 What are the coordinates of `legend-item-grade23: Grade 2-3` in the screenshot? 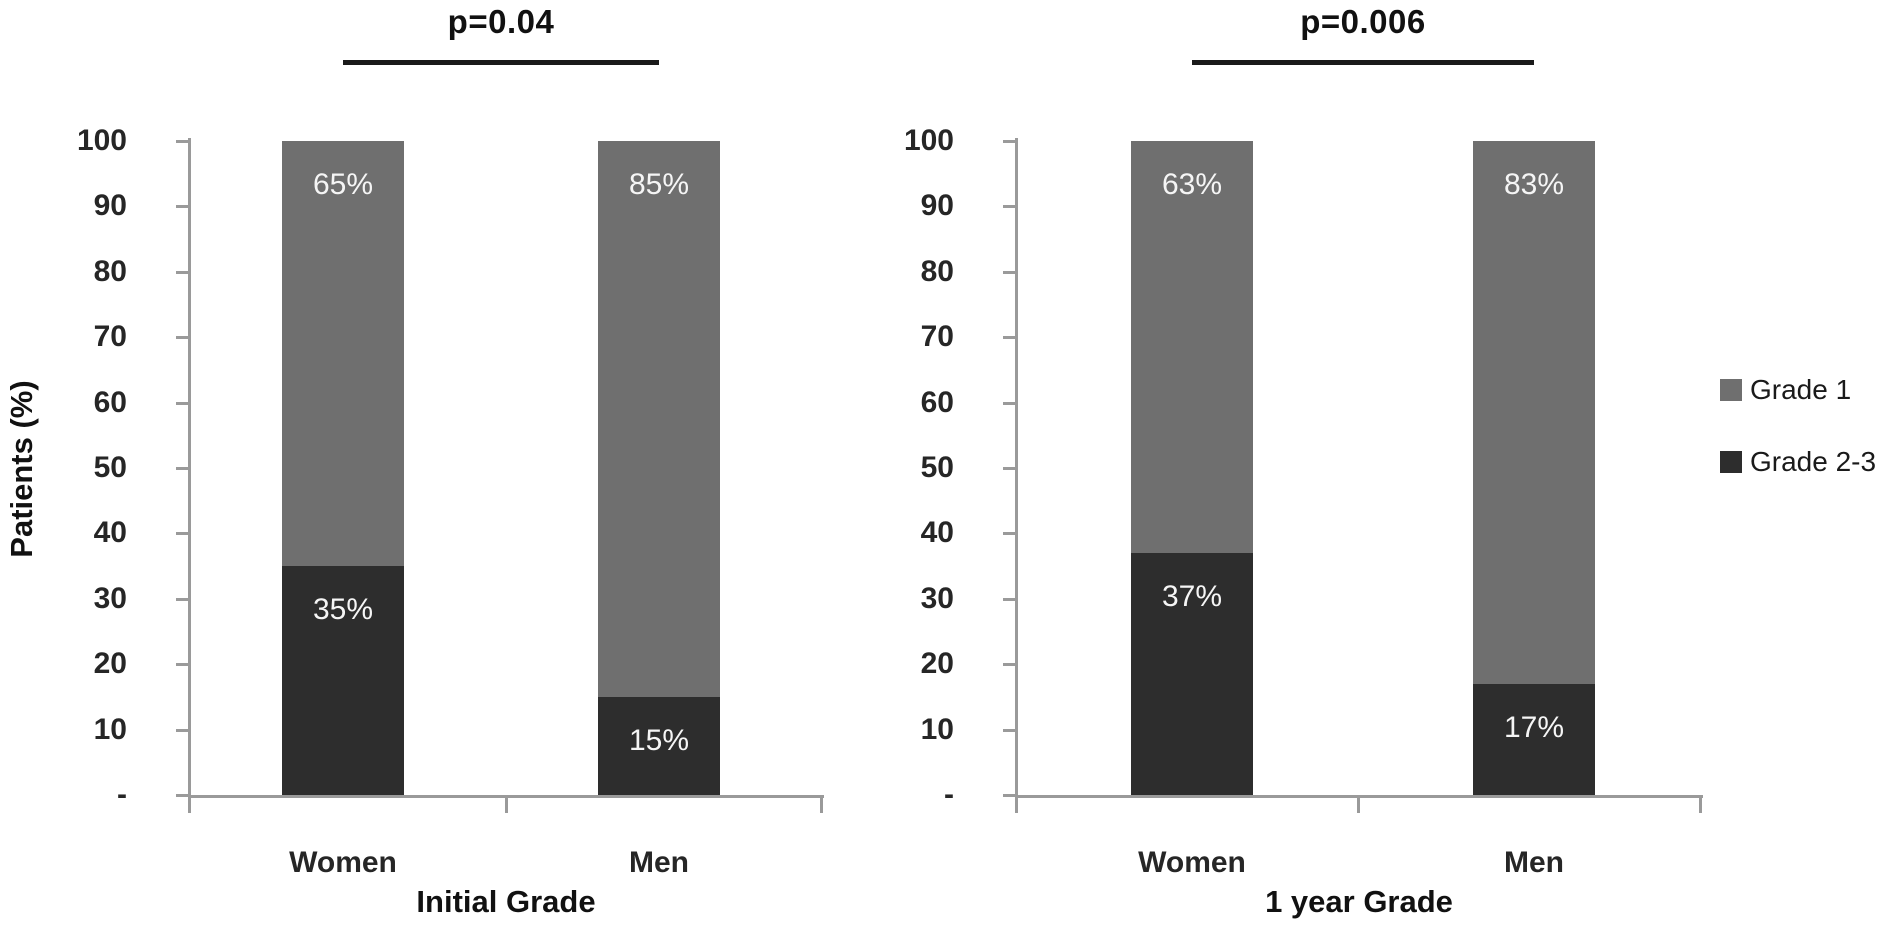 It's located at (1806, 462).